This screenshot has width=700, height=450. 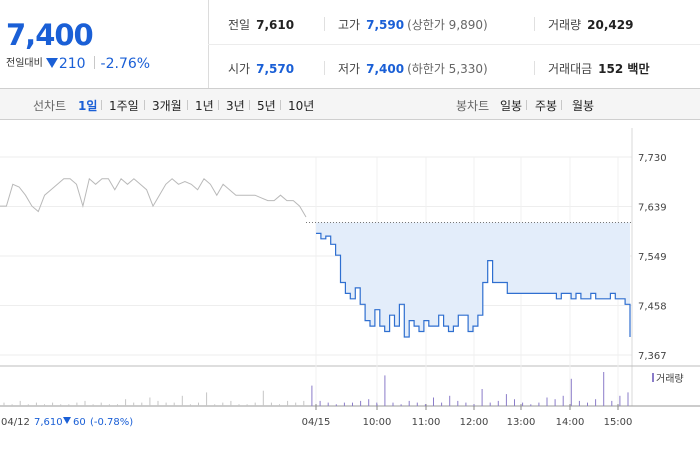 What do you see at coordinates (670, 379) in the screenshot?
I see `volume-label: 거래량` at bounding box center [670, 379].